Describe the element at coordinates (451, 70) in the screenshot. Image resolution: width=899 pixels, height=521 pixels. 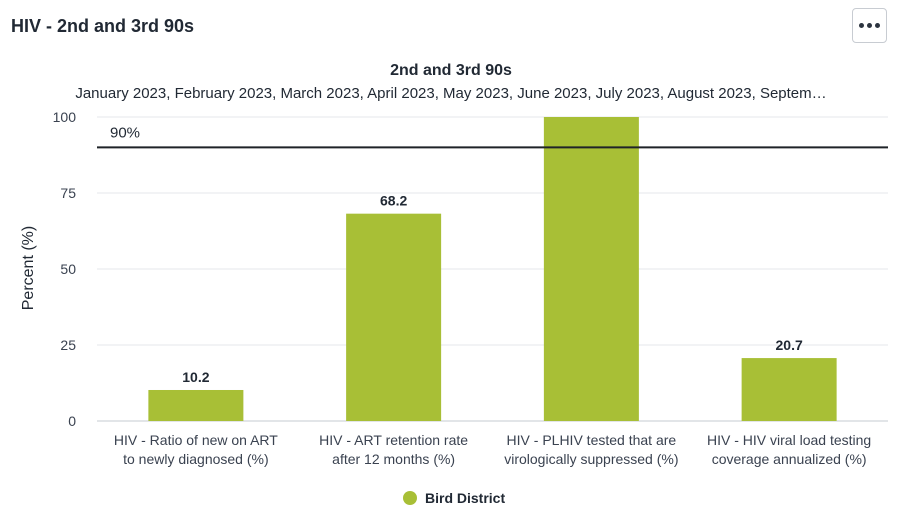
I see `chart-title: 2nd and 3rd 90s` at that location.